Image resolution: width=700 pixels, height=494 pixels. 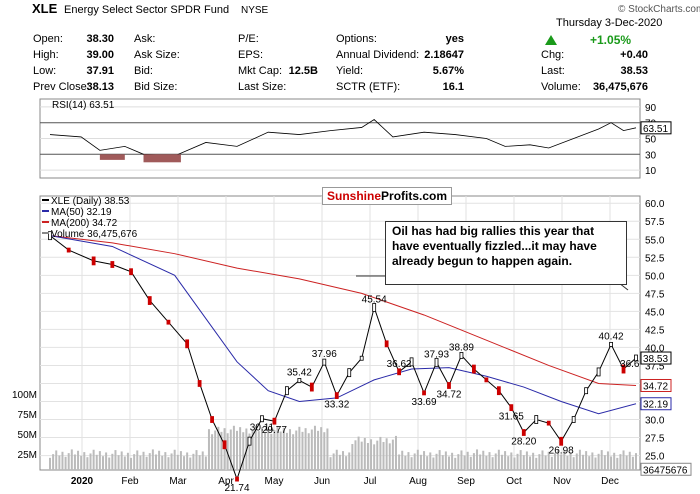 I want to click on volume-tag: 36475676, so click(x=665, y=470).